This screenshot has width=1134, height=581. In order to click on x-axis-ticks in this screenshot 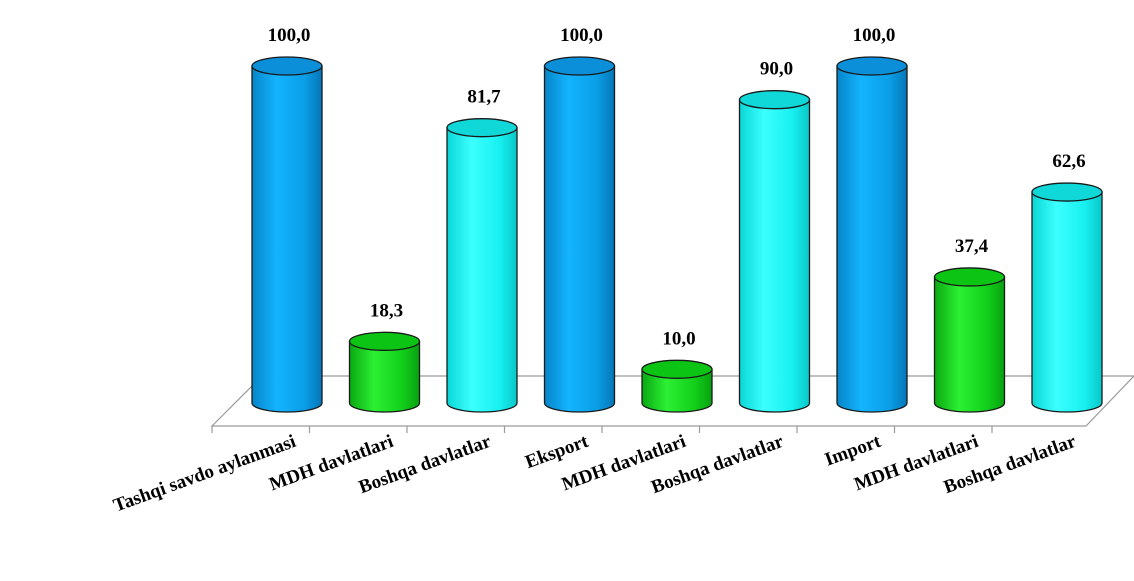, I will do `click(602, 429)`.